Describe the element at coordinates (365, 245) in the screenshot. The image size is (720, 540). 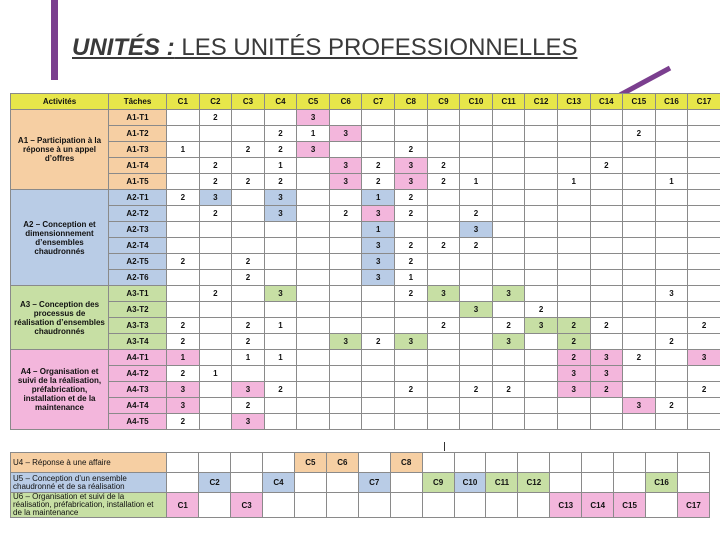
I see `table-row: A2-T4 3 2 2 2` at that location.